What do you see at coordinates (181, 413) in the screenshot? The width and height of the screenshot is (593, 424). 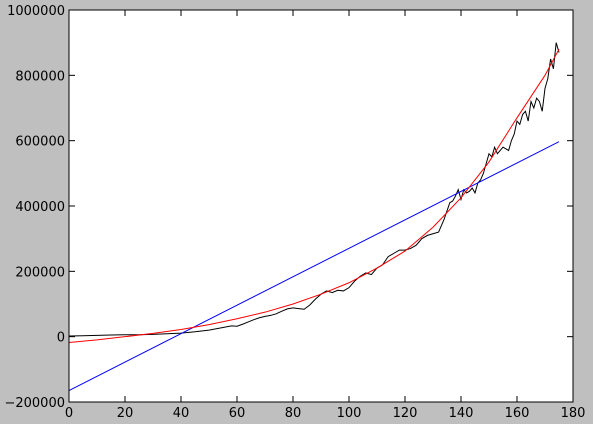 I see `x-tick-label: 40` at bounding box center [181, 413].